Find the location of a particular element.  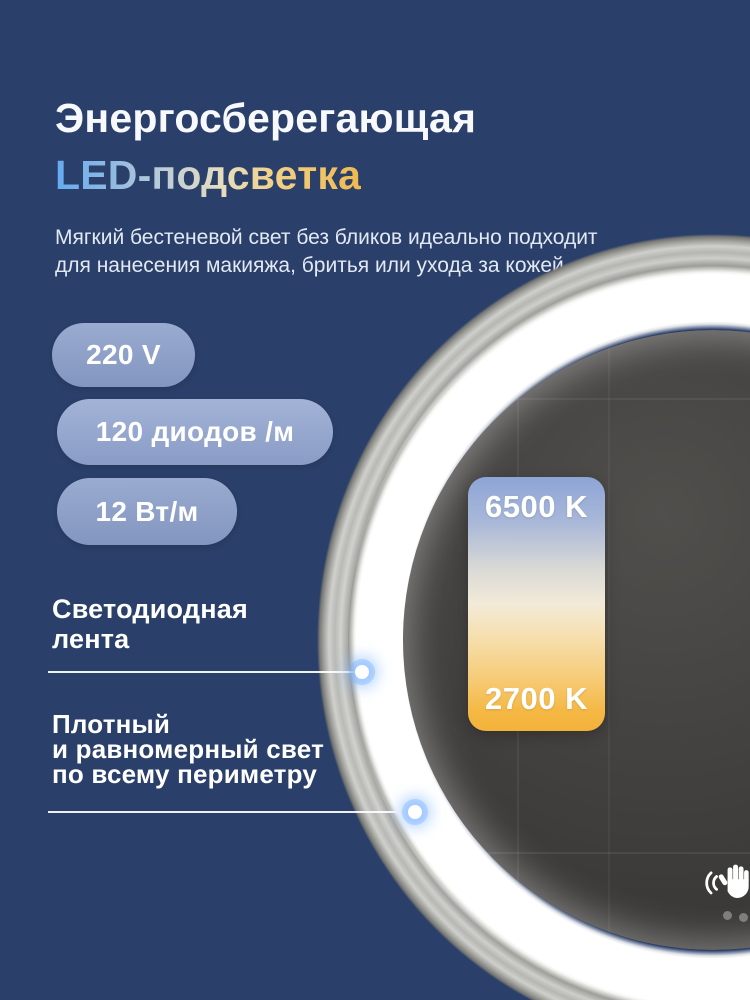

badge-voltage: 220 V is located at coordinates (123, 355).